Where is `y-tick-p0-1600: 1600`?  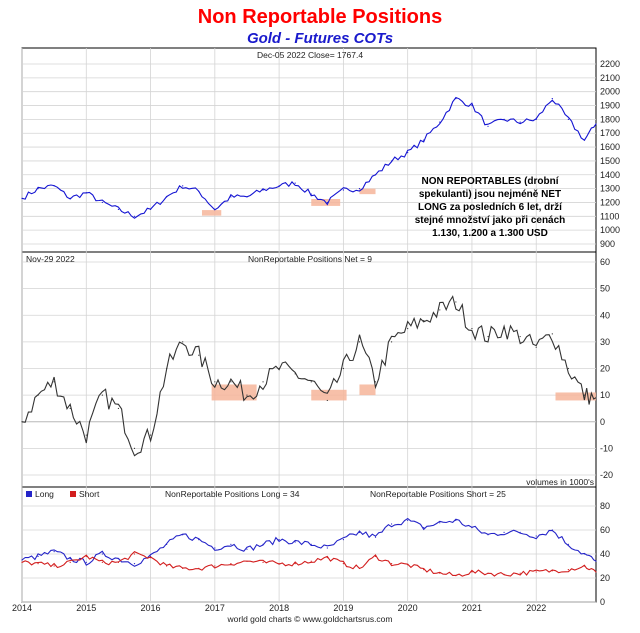 y-tick-p0-1600: 1600 is located at coordinates (610, 147).